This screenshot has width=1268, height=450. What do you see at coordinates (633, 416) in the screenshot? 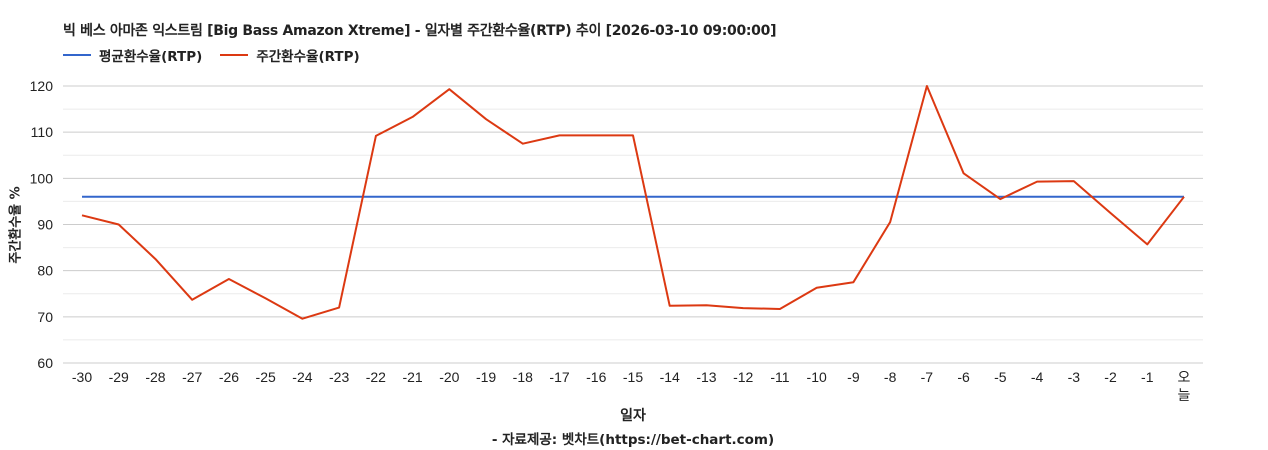
I see `x-axis-label: 일자` at bounding box center [633, 416].